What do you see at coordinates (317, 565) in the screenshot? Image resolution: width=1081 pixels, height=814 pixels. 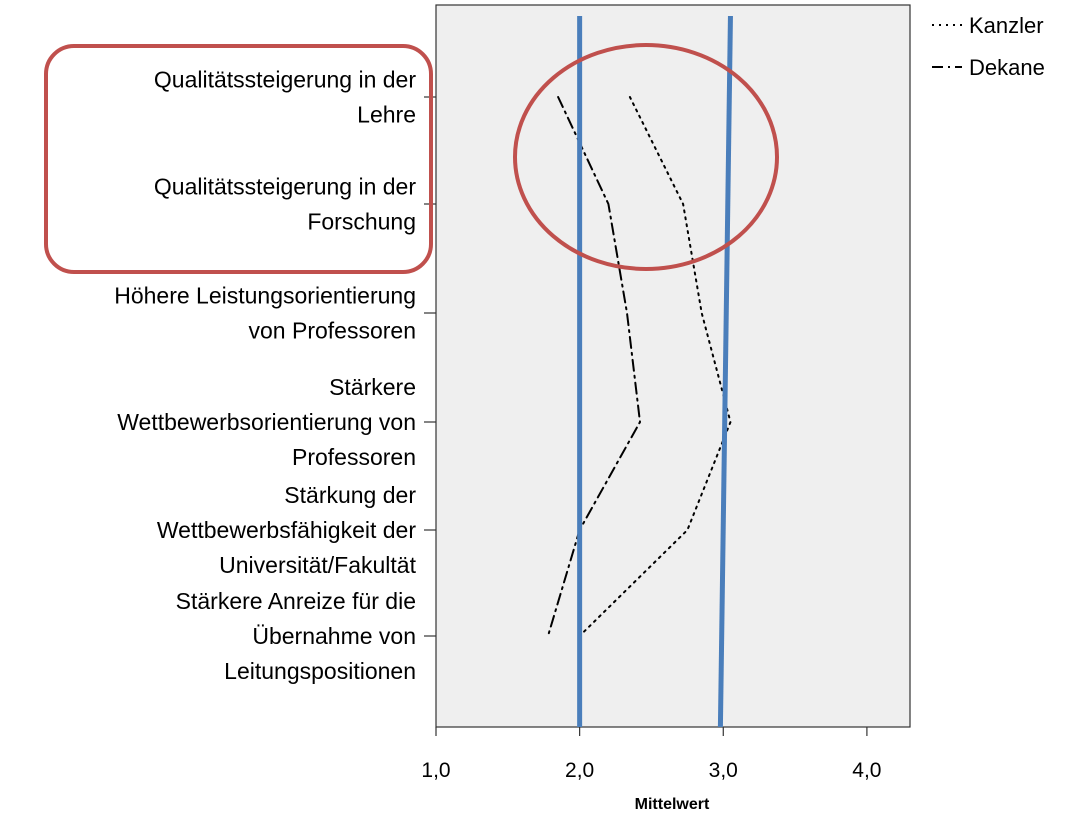 I see `category-label: Universität/Fakultät` at bounding box center [317, 565].